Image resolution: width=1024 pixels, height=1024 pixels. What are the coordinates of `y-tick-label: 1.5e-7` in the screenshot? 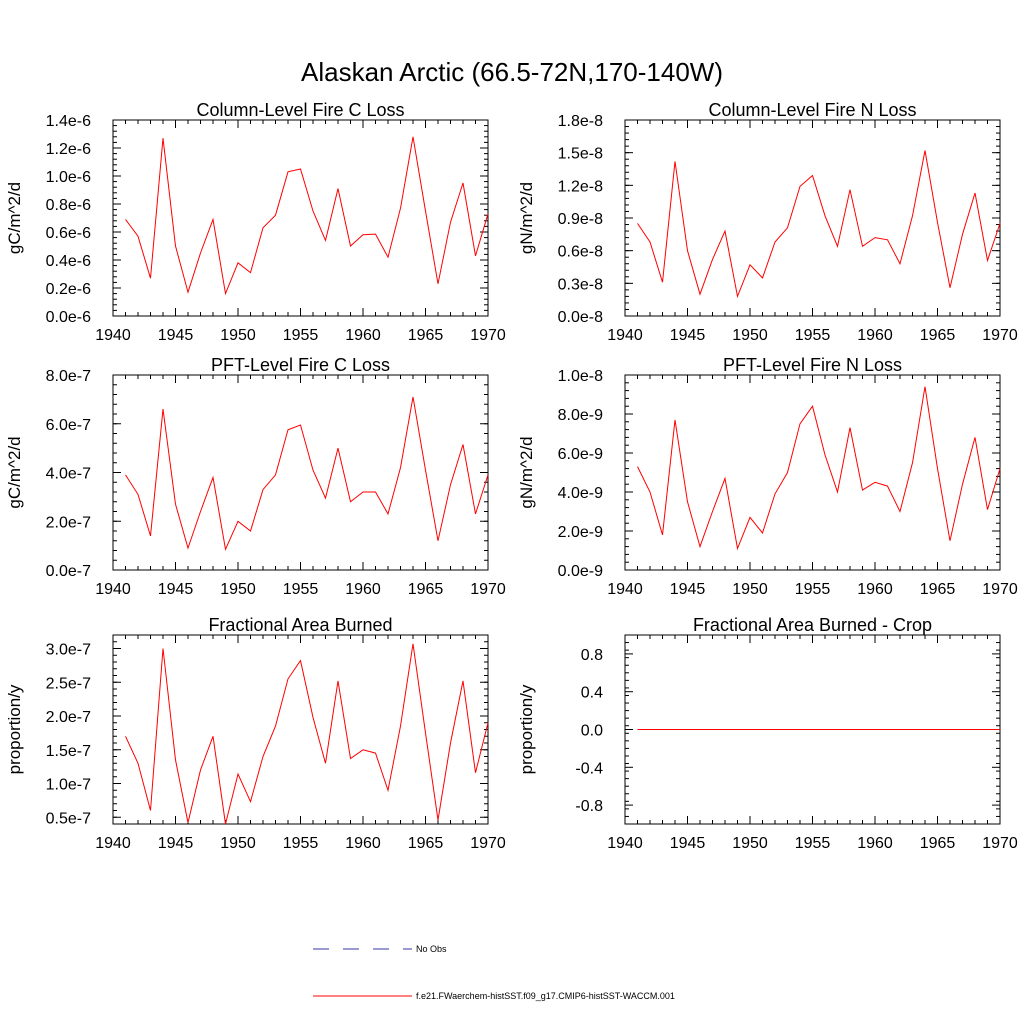 It's located at (68, 751).